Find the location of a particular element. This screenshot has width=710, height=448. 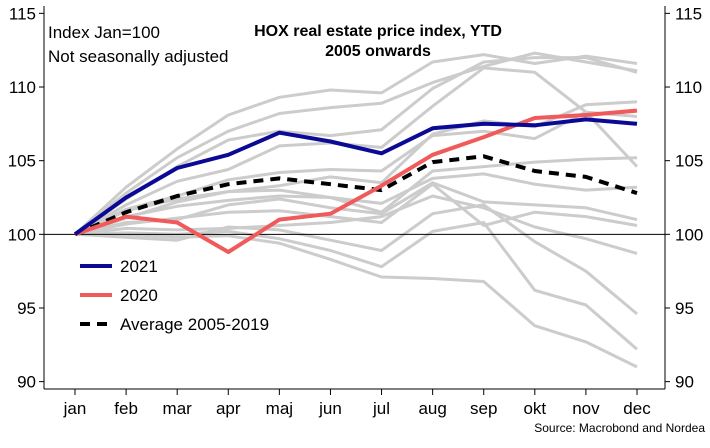

x-tick-label-aug: aug is located at coordinates (432, 408).